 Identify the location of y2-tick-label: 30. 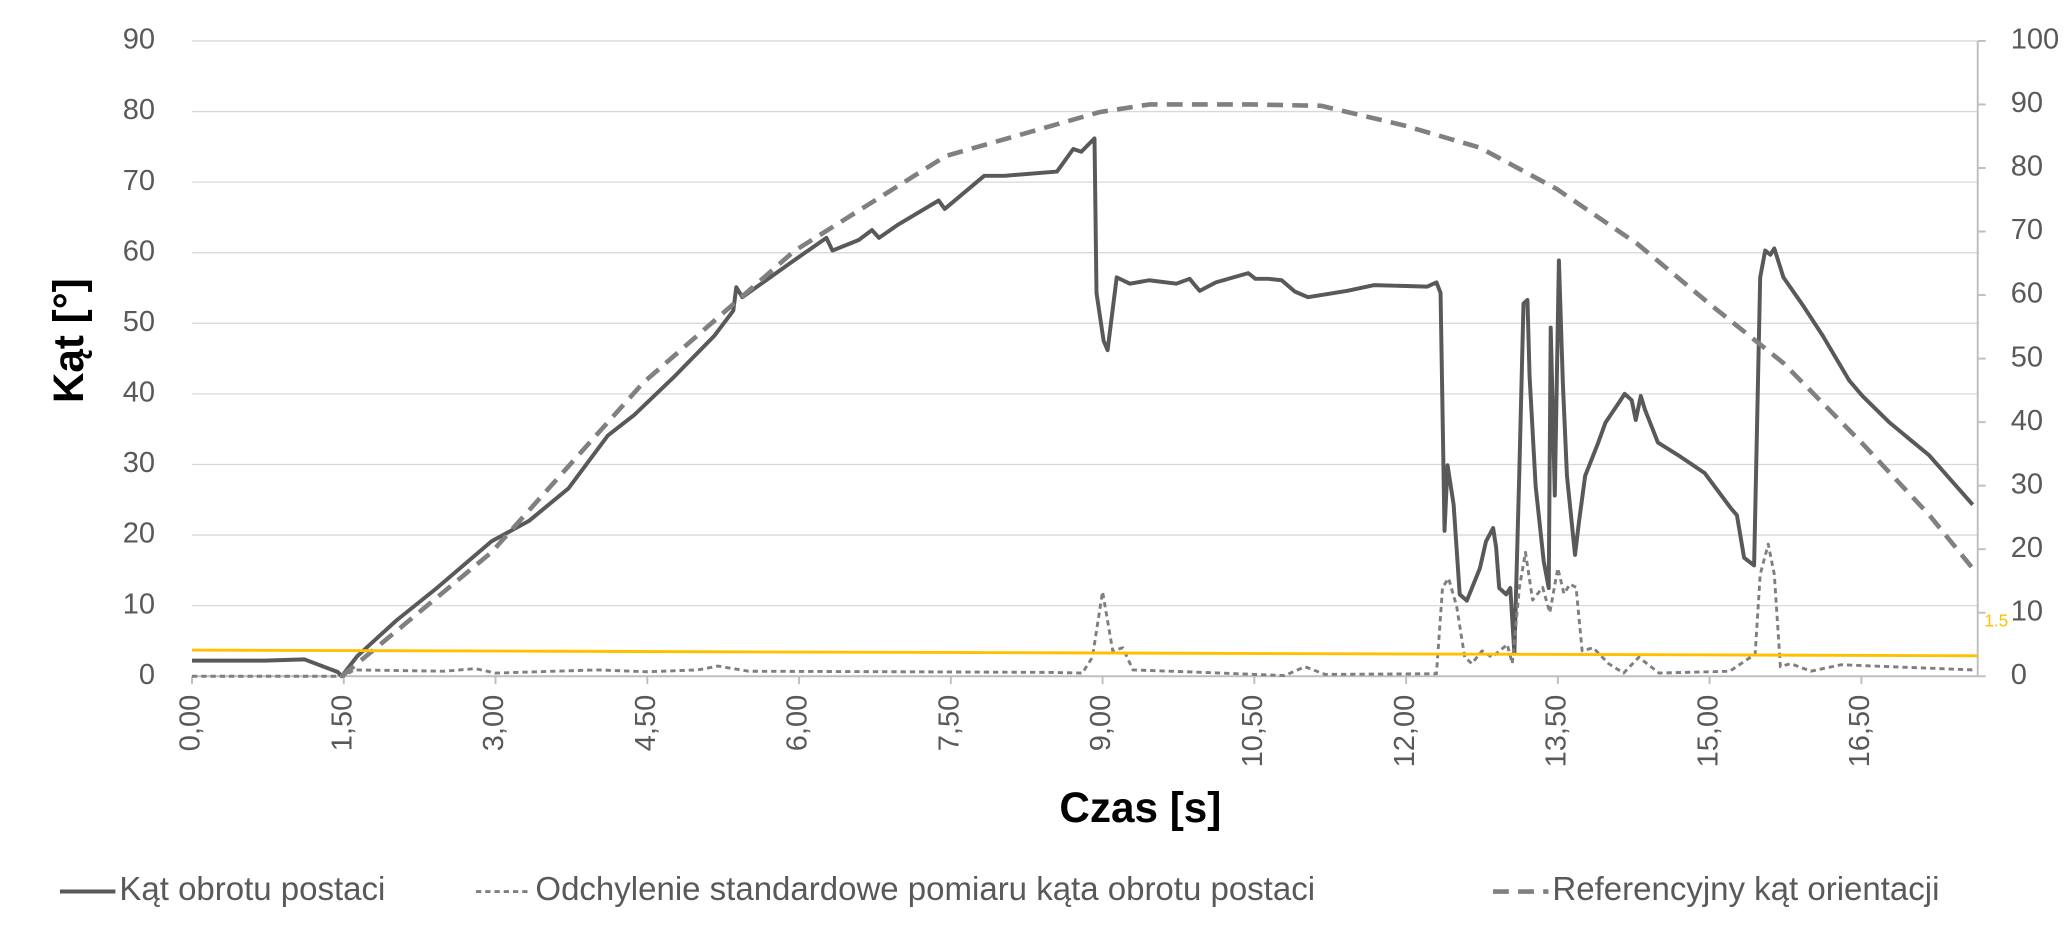
(2027, 484).